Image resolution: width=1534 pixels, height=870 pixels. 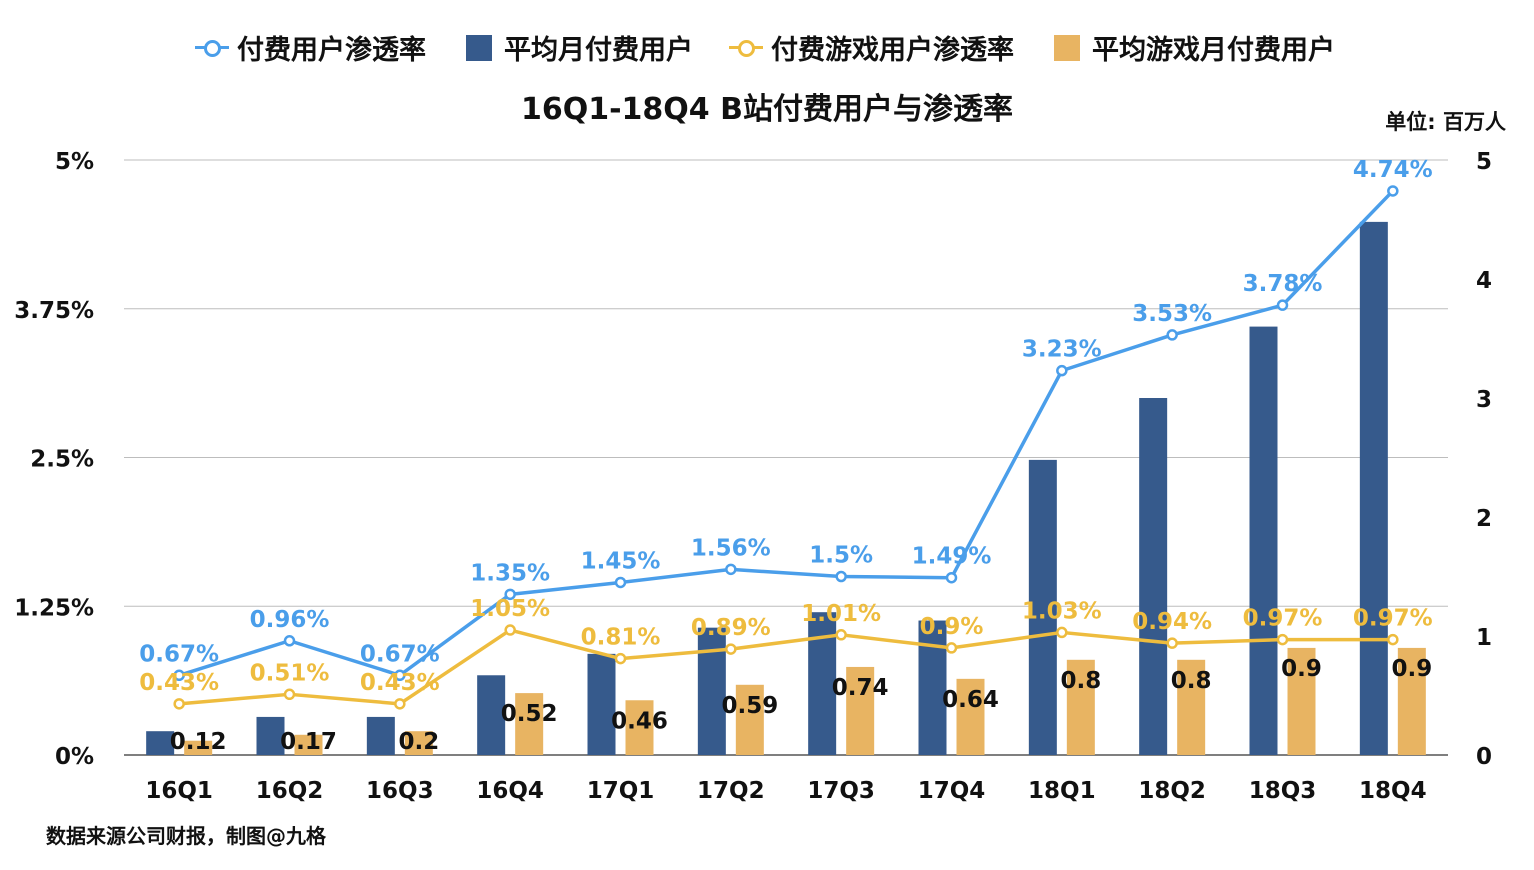 I want to click on bar-swatch-icon, so click(x=479, y=47).